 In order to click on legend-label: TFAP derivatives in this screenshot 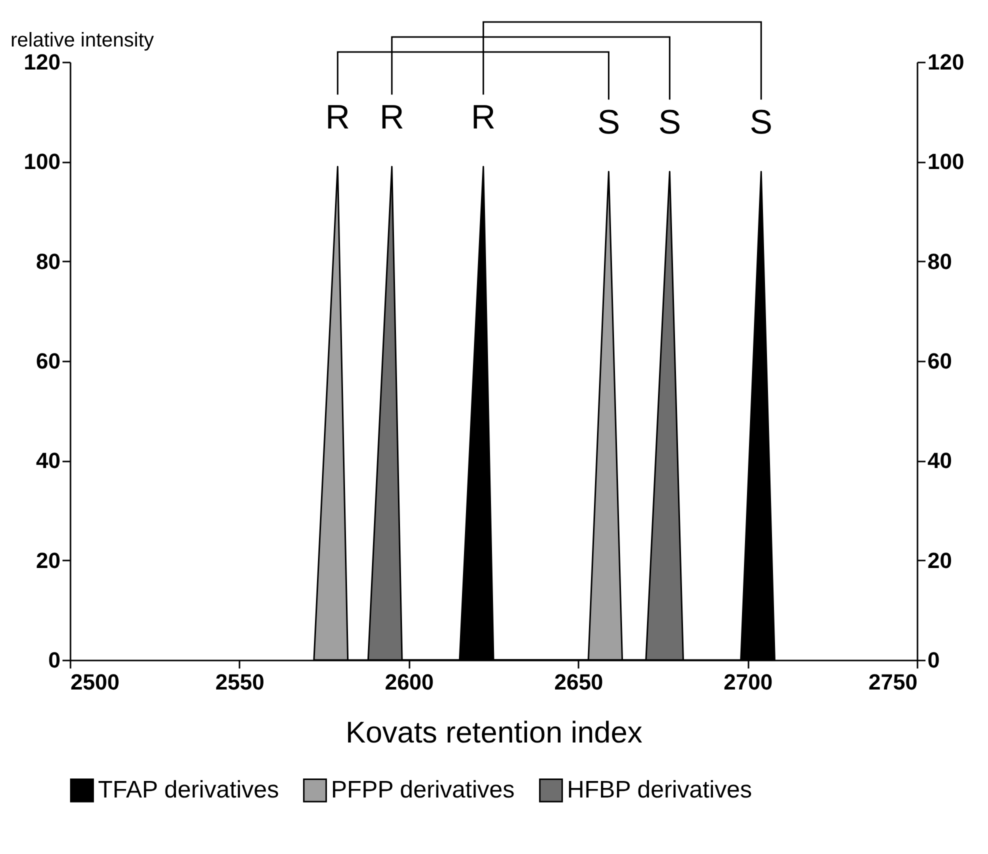, I will do `click(188, 790)`.